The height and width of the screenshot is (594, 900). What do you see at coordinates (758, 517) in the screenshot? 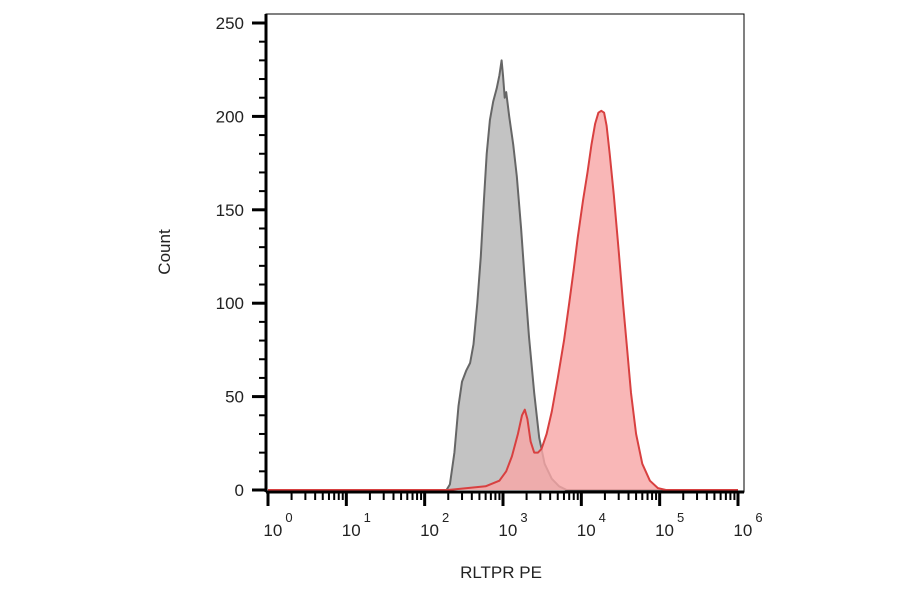
I see `x-tick-exponent: 6` at bounding box center [758, 517].